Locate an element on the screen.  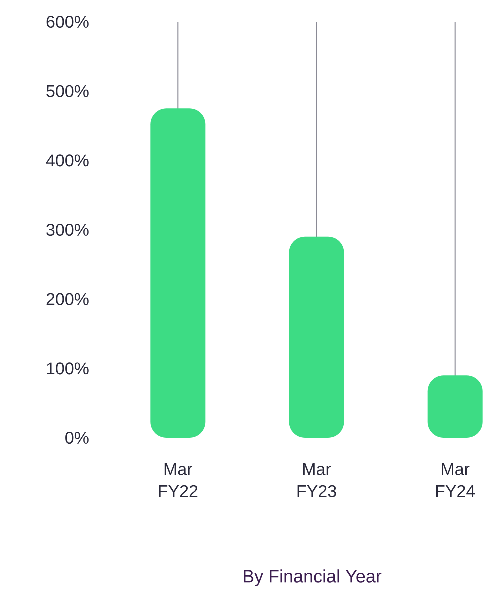
y-tick-label: 600% is located at coordinates (68, 22).